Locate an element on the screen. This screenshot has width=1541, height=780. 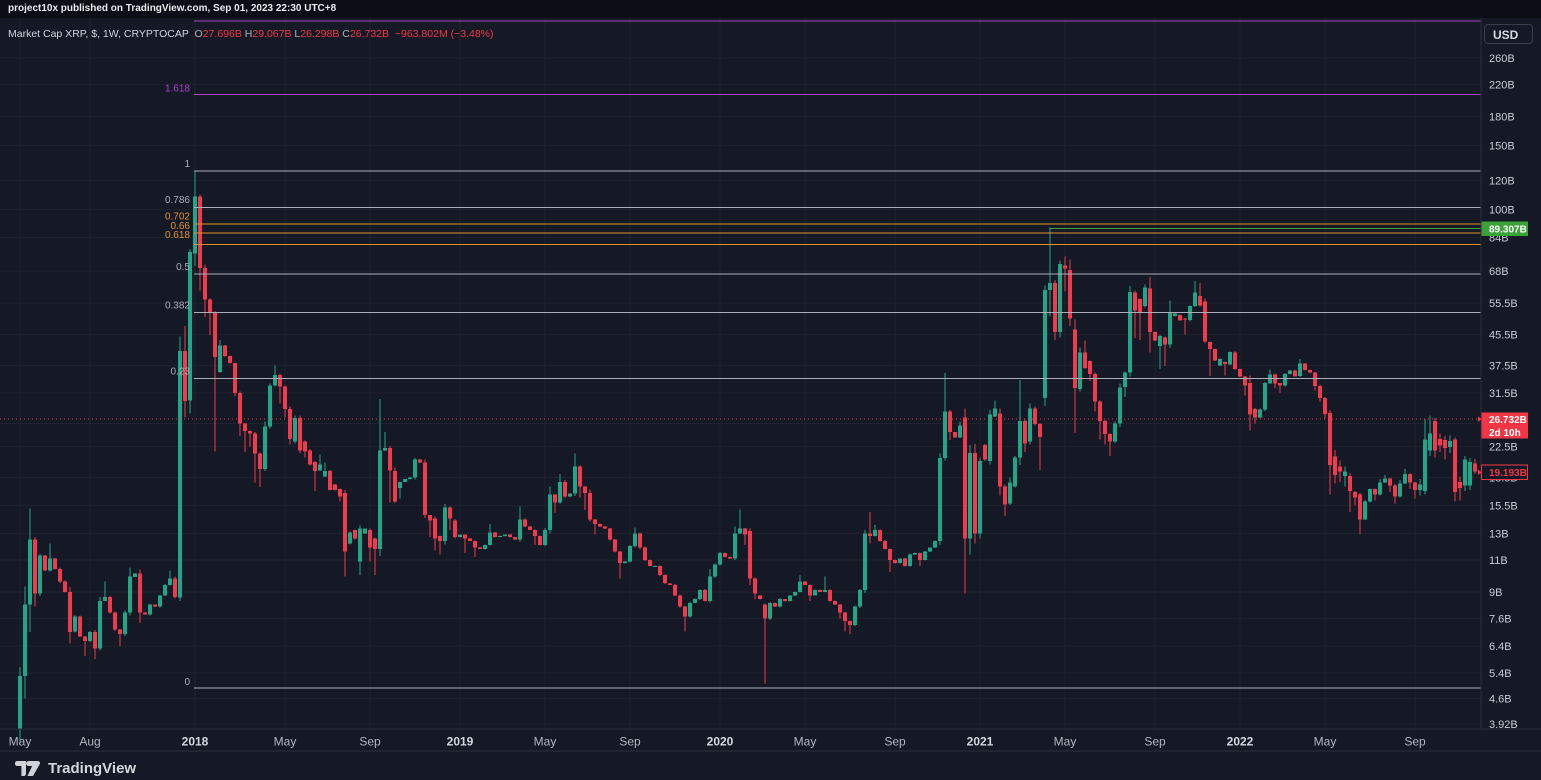
svg-text: 6.4B is located at coordinates (1500, 647).